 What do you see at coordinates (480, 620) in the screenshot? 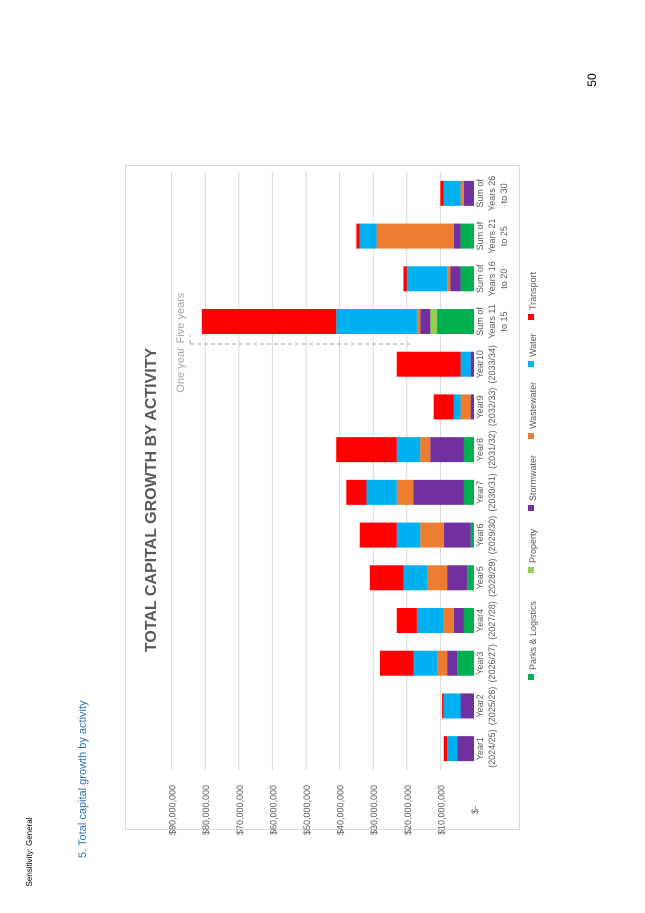
I see `category-label: Year4` at bounding box center [480, 620].